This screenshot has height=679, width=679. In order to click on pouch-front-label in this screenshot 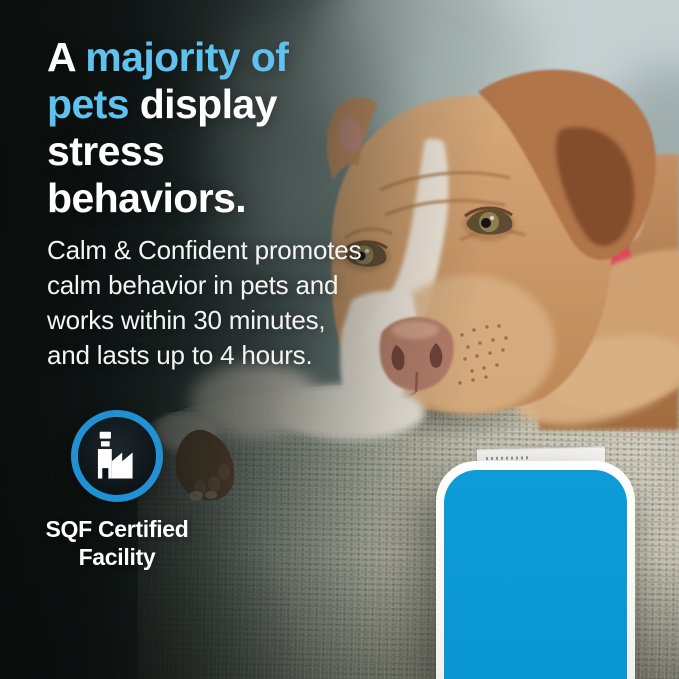, I will do `click(535, 574)`.